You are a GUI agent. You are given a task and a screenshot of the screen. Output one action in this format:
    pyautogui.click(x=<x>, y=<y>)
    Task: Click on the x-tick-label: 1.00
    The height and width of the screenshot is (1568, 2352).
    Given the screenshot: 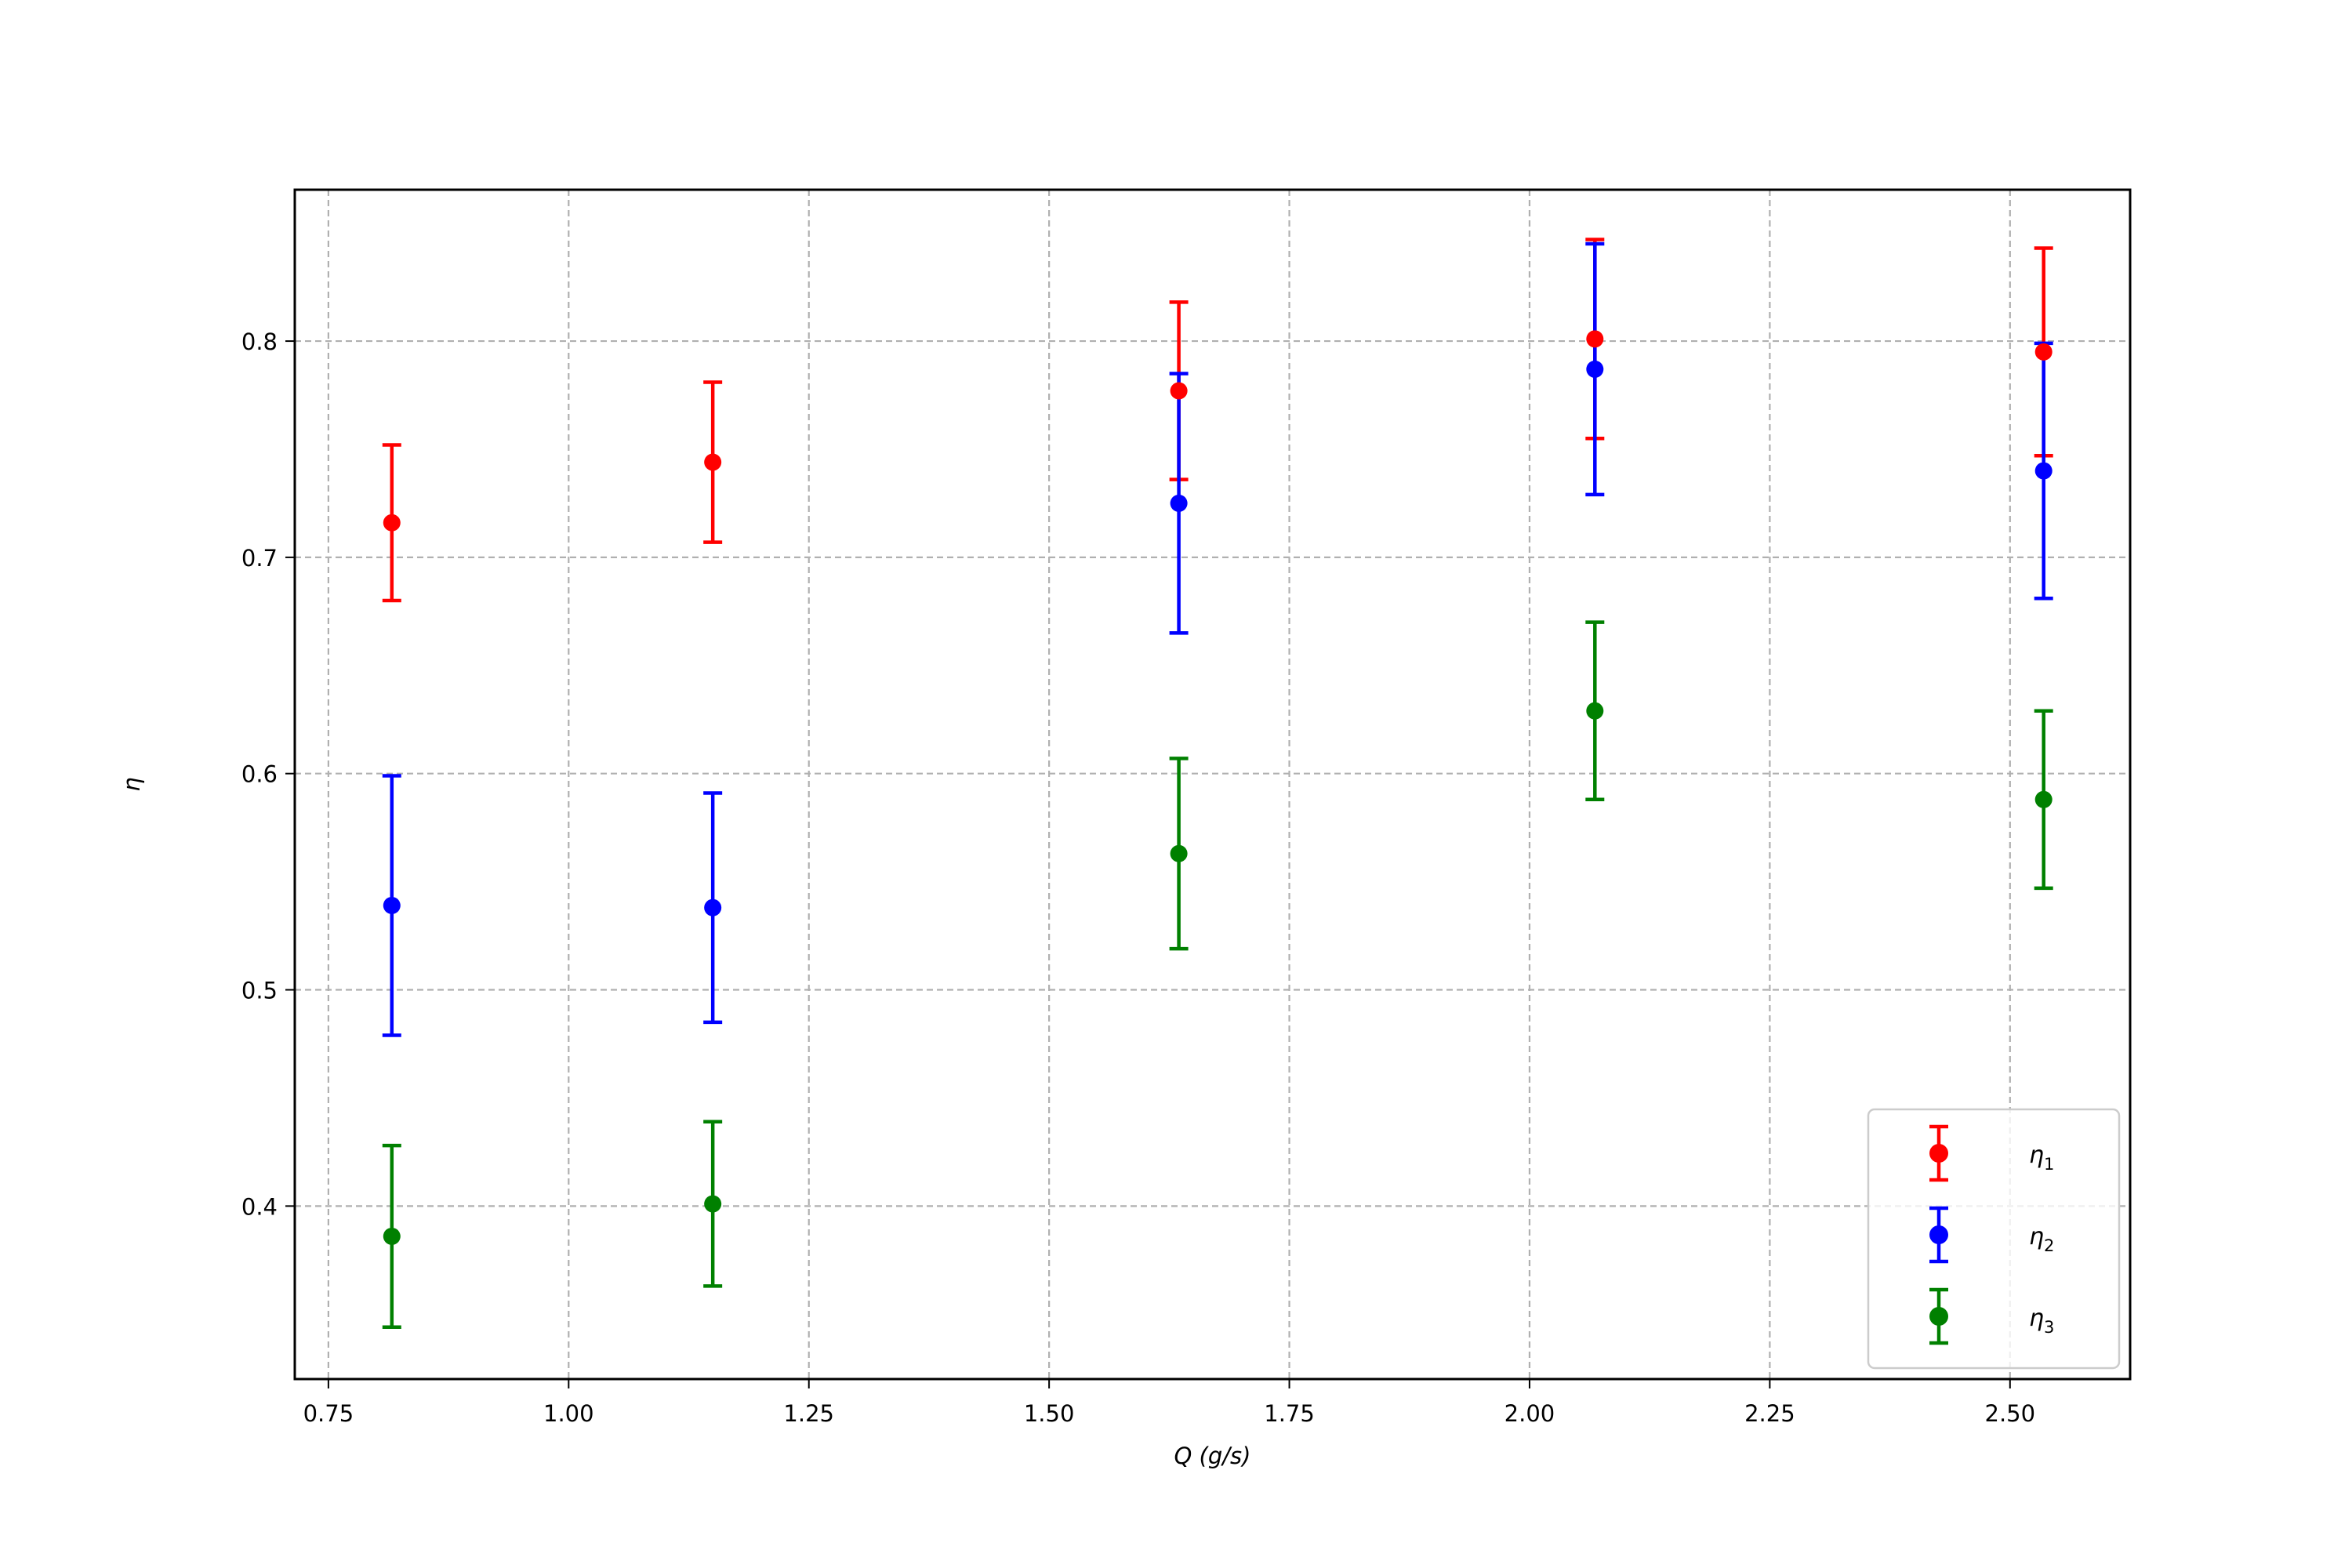 What is the action you would take?
    pyautogui.click(x=568, y=1413)
    